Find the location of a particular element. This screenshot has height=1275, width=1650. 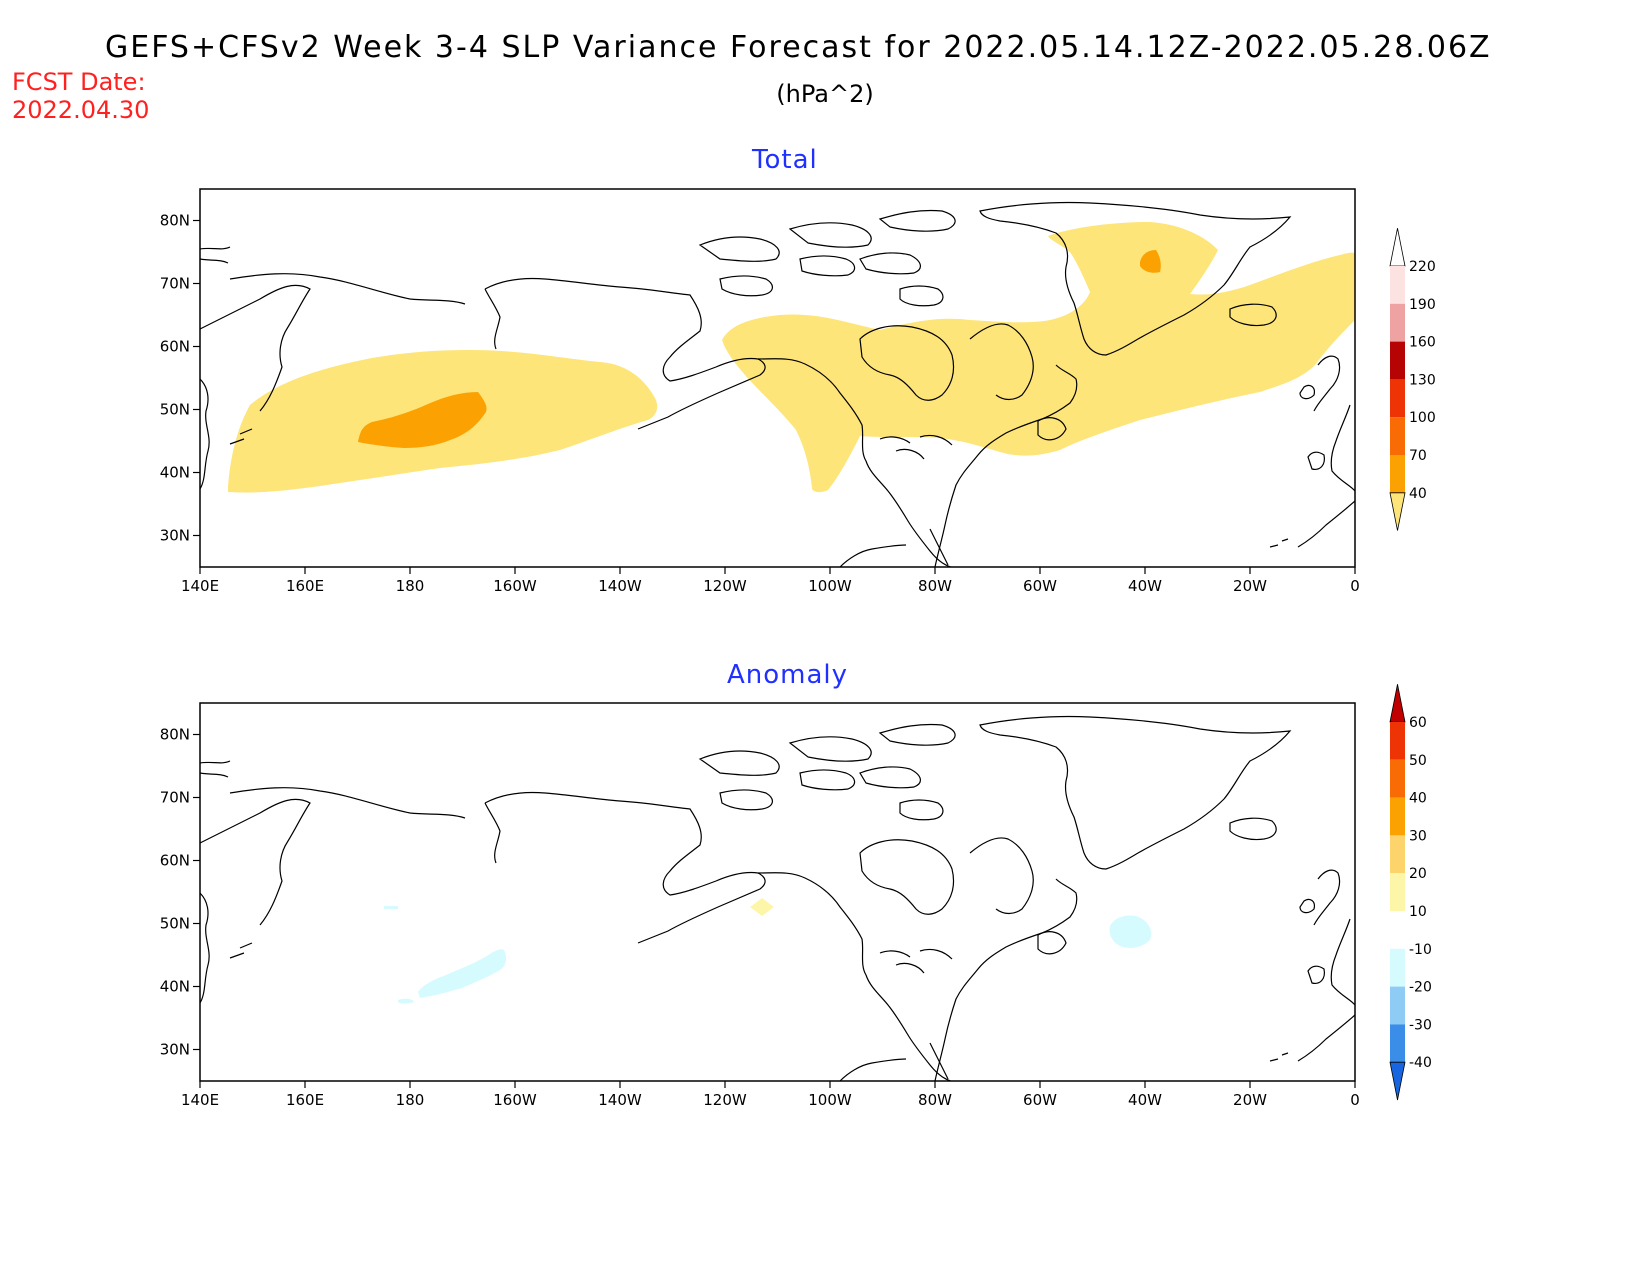

colorbar-label: 190 is located at coordinates (1422, 305).